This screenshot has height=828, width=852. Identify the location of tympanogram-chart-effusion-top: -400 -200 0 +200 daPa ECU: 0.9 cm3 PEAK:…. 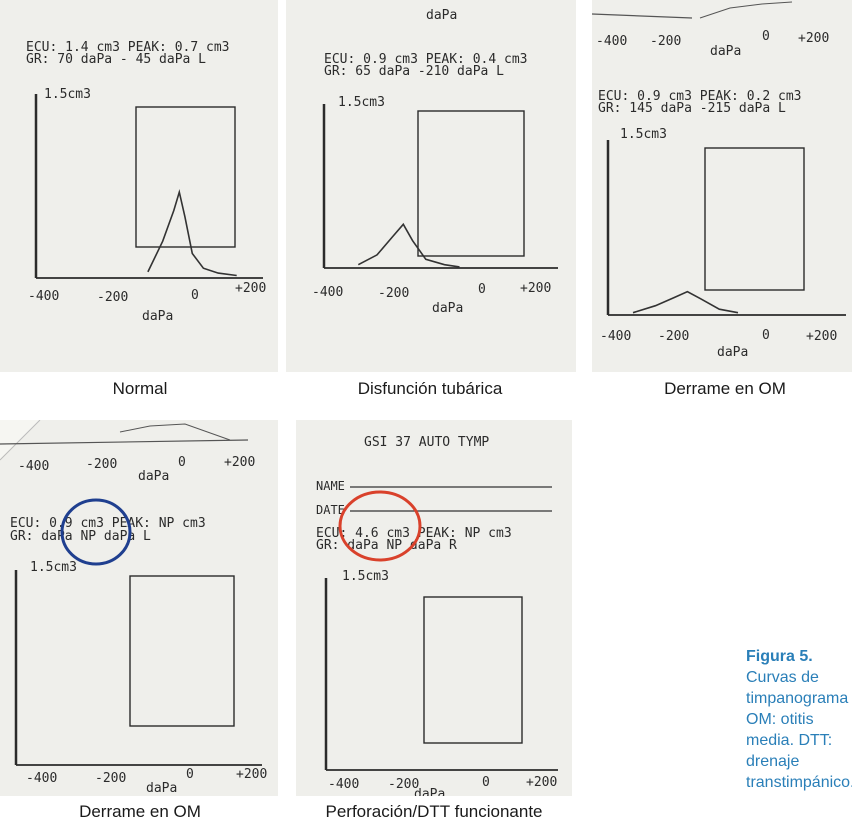
(719, 180).